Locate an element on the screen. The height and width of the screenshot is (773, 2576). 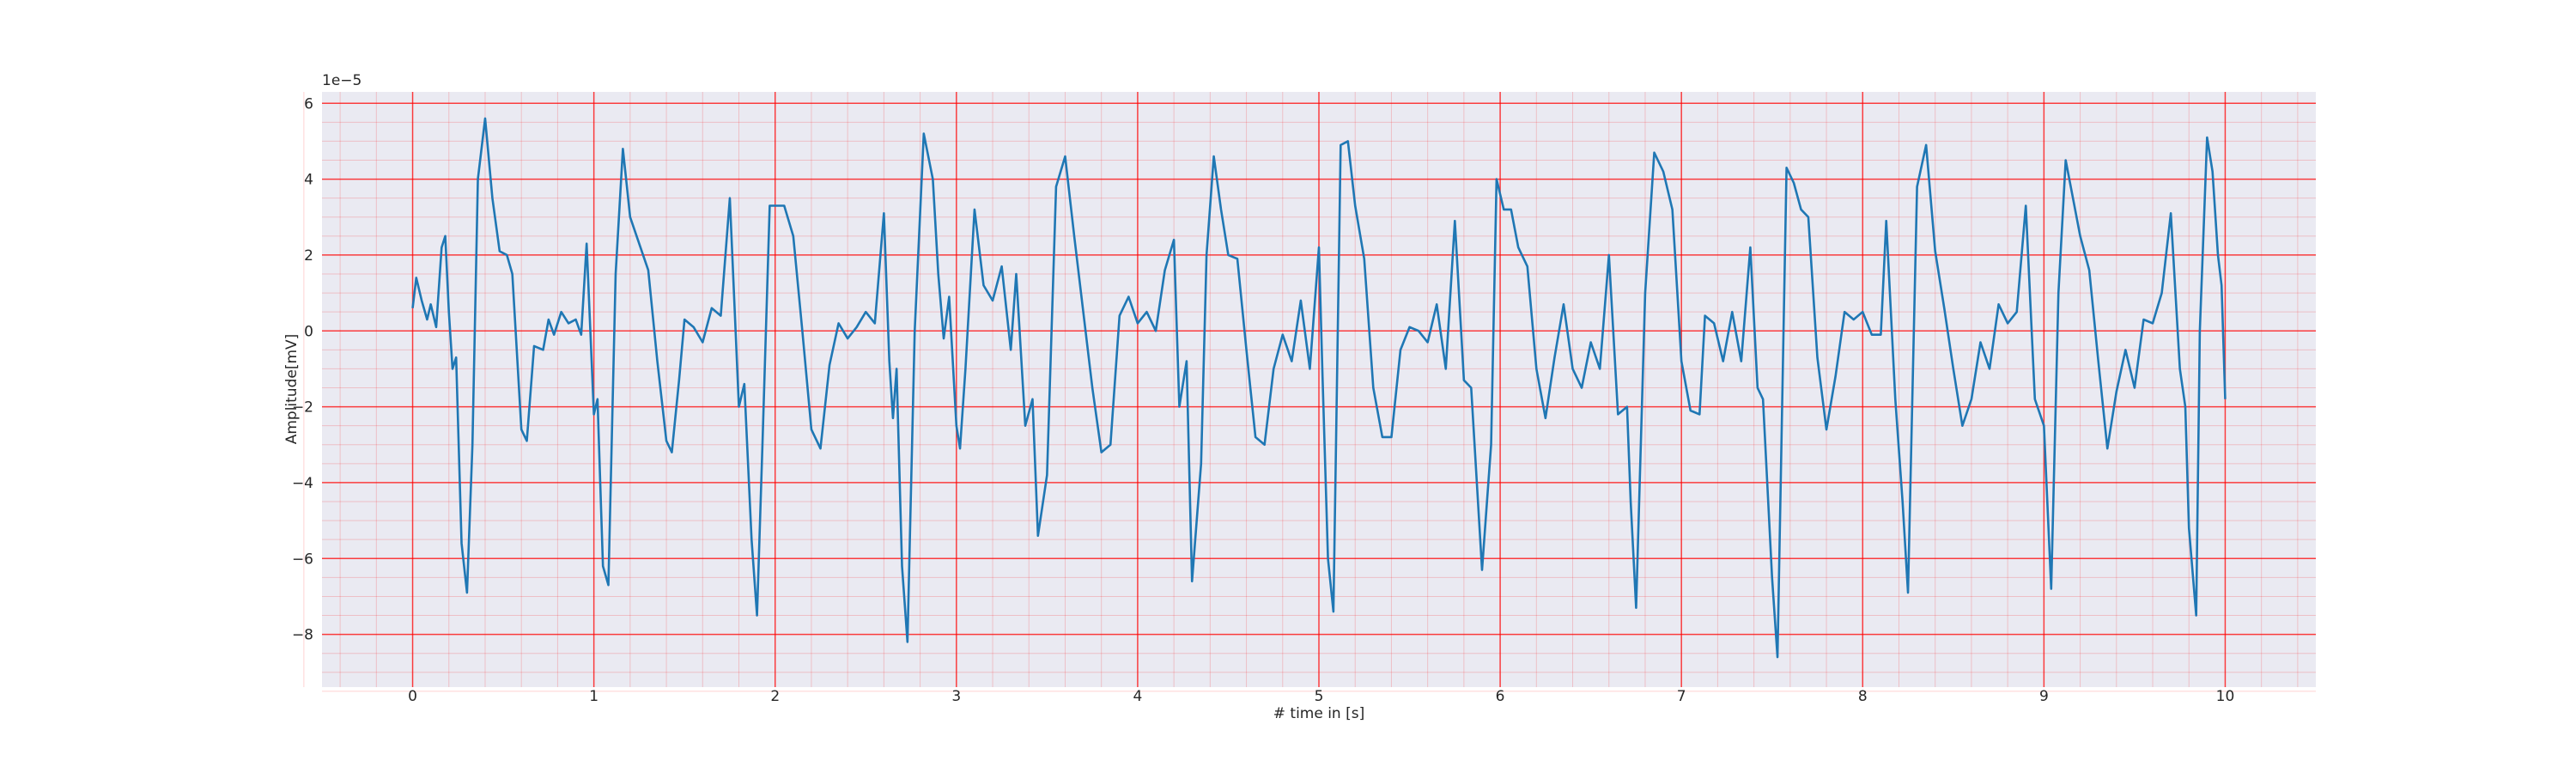
x-tick-label: 4 is located at coordinates (1137, 696).